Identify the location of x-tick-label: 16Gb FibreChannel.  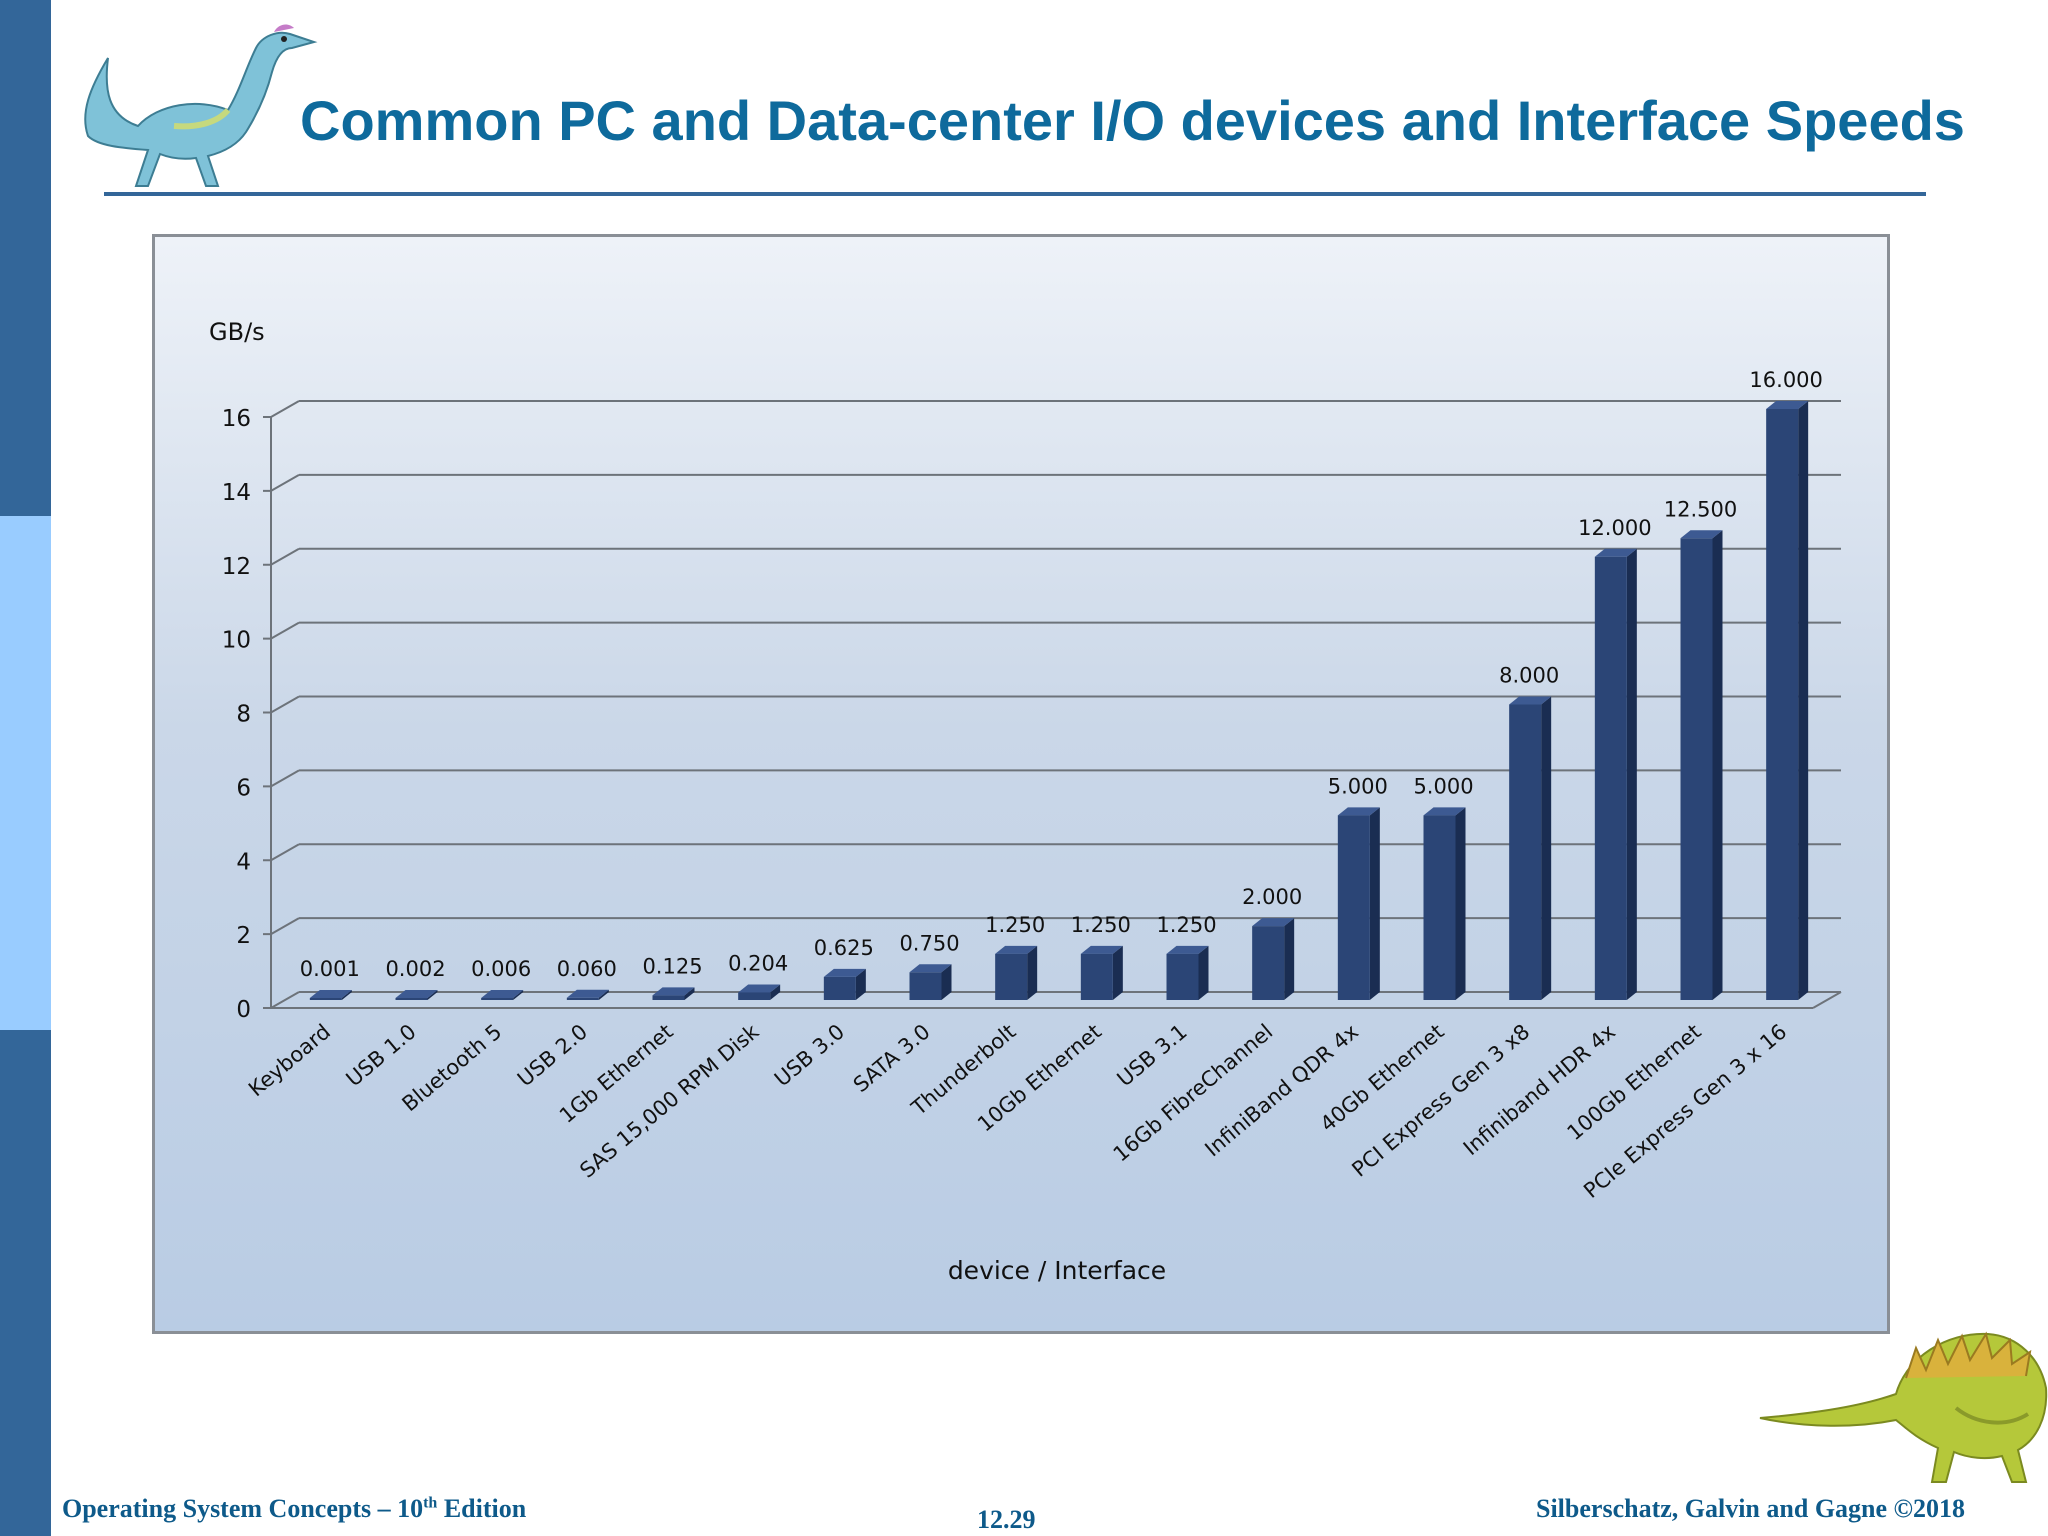
(1193, 1092).